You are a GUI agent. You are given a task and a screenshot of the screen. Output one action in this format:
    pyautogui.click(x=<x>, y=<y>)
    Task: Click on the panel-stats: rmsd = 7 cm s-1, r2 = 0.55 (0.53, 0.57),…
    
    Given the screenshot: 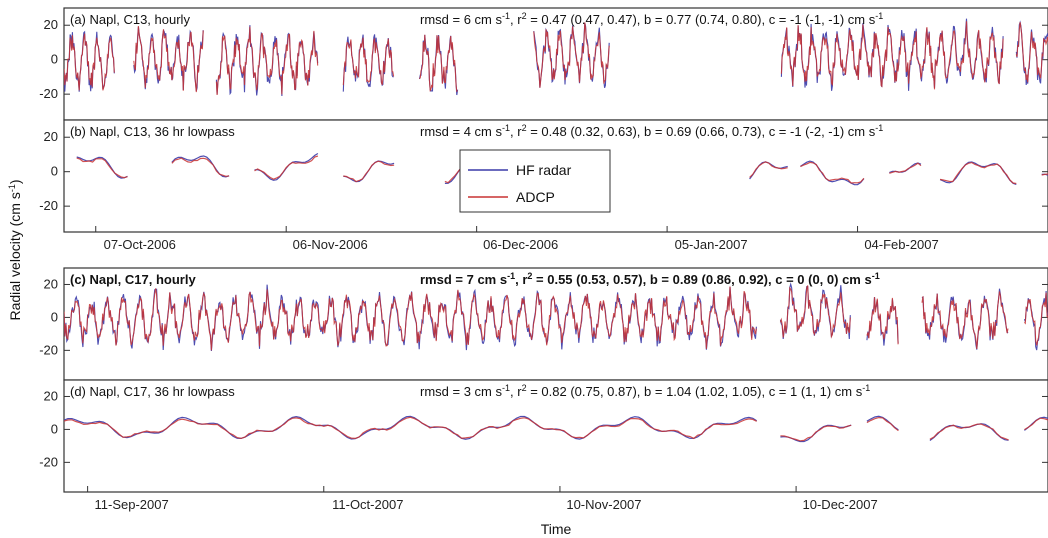 What is the action you would take?
    pyautogui.click(x=650, y=279)
    